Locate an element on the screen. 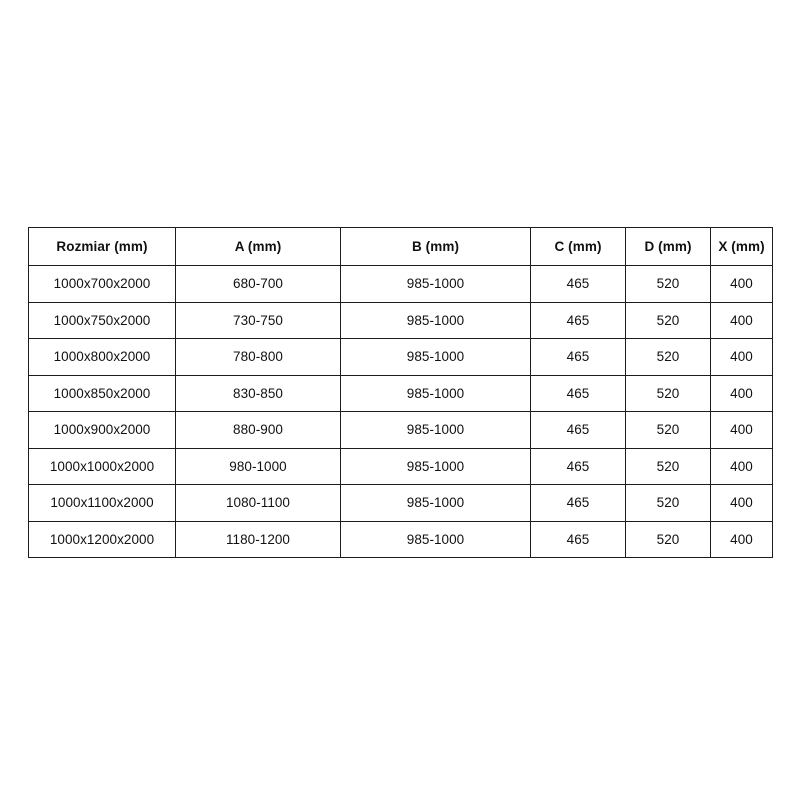 This screenshot has height=800, width=800. table-row: 1000x700x2000 680-700 985-1000 465 520 400 is located at coordinates (400, 284).